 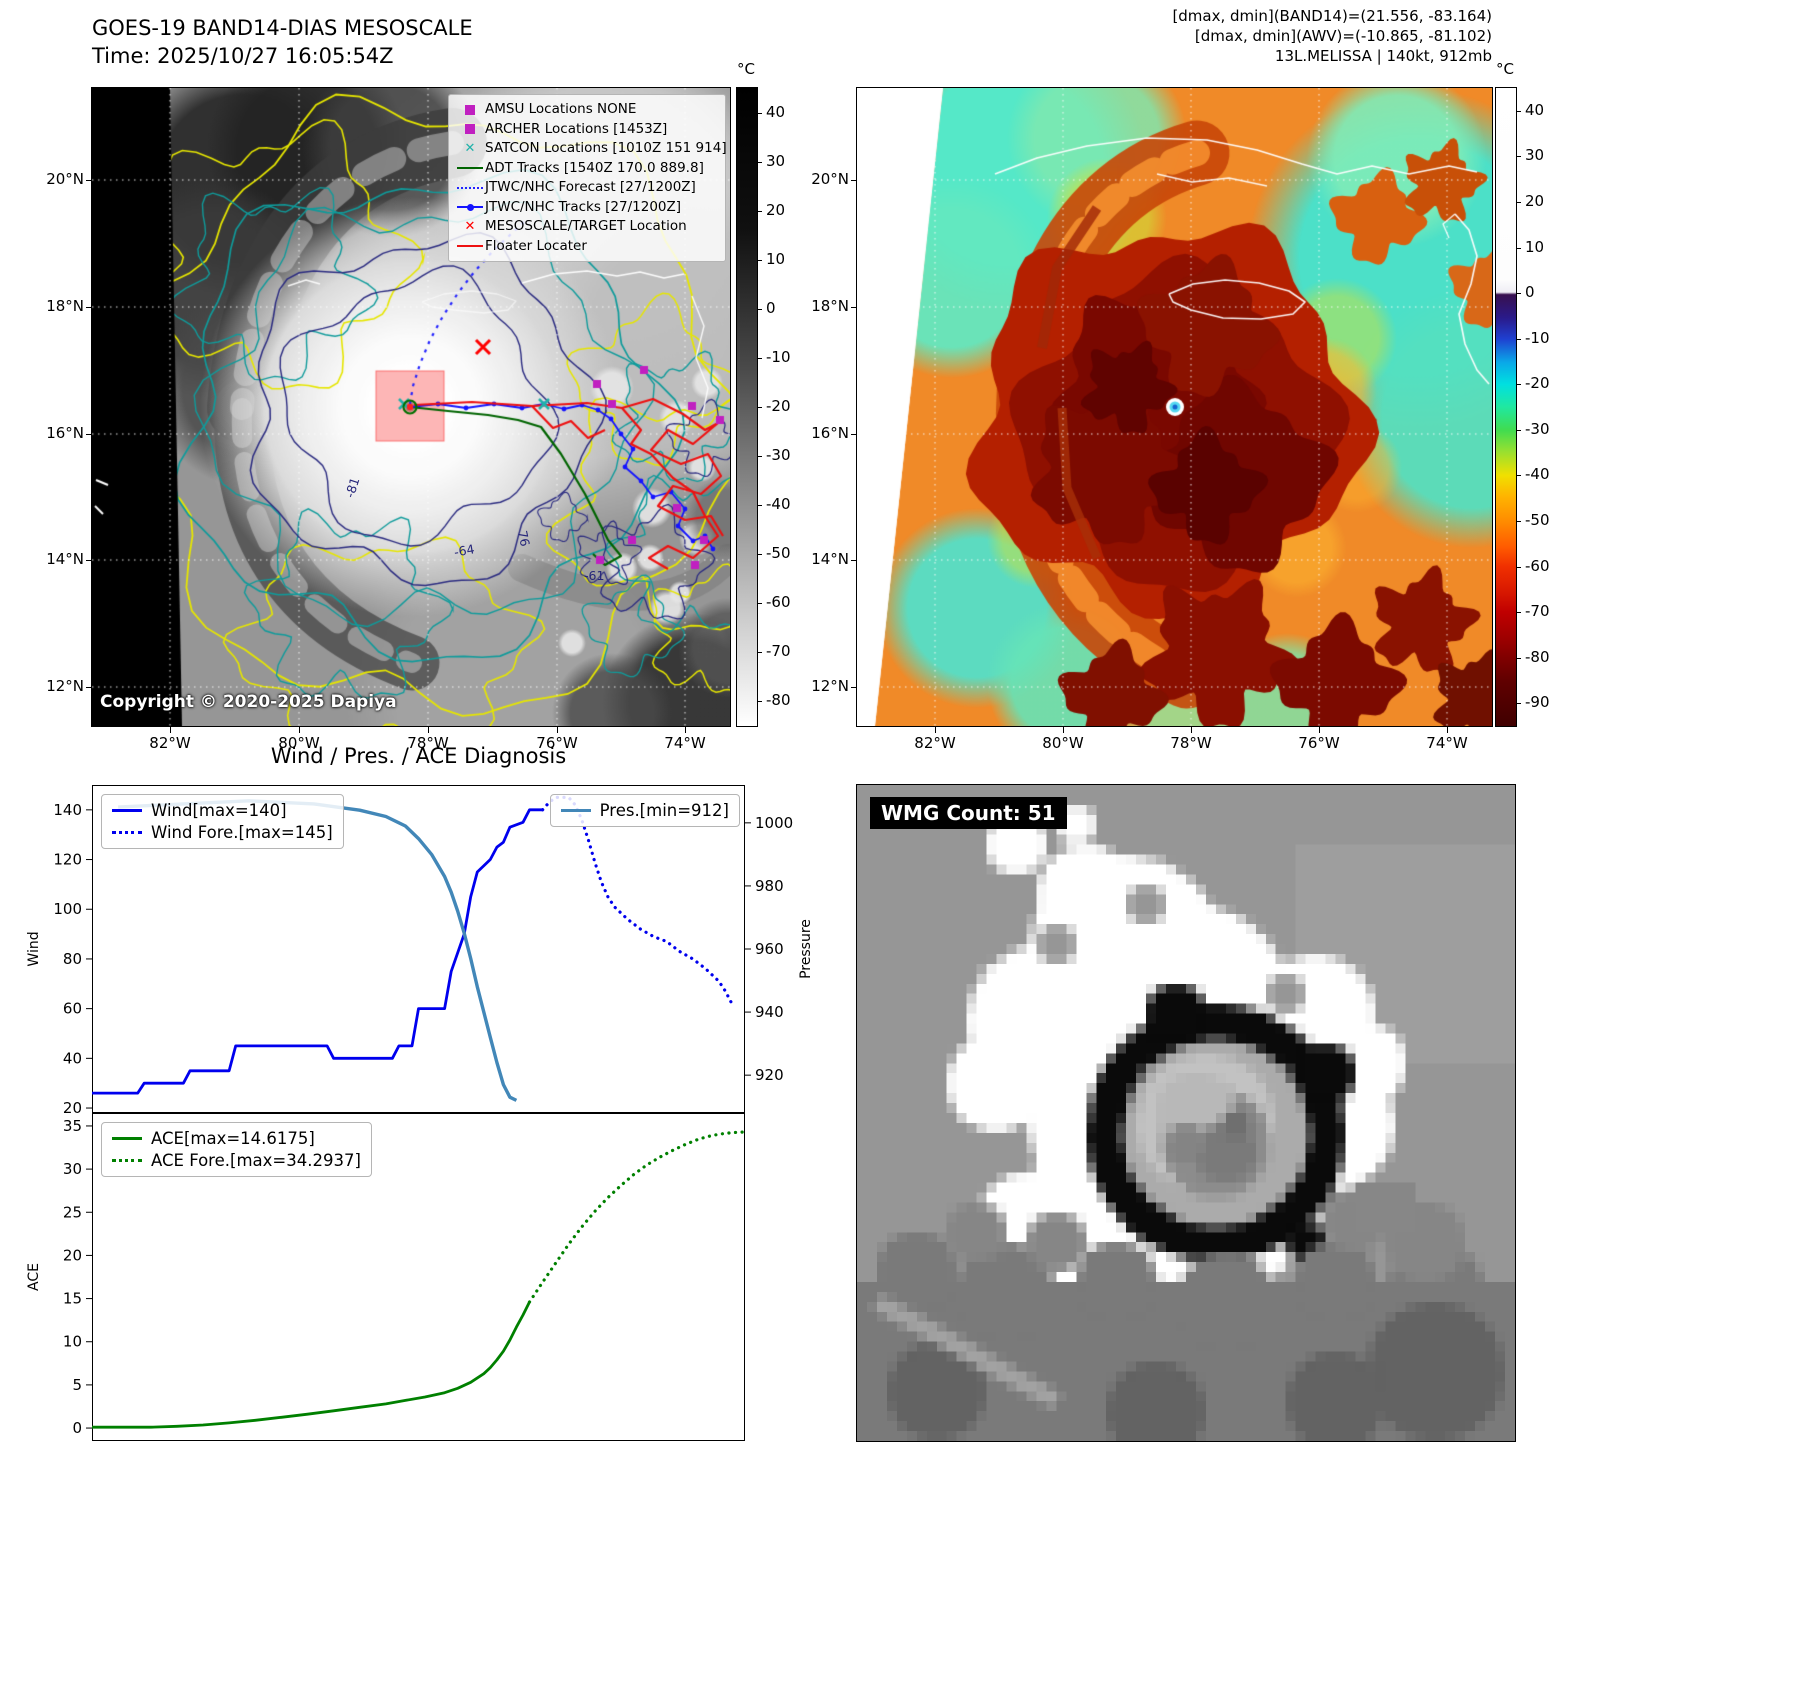 I want to click on legend-item-label: AMSU Locations NONE, so click(x=561, y=109).